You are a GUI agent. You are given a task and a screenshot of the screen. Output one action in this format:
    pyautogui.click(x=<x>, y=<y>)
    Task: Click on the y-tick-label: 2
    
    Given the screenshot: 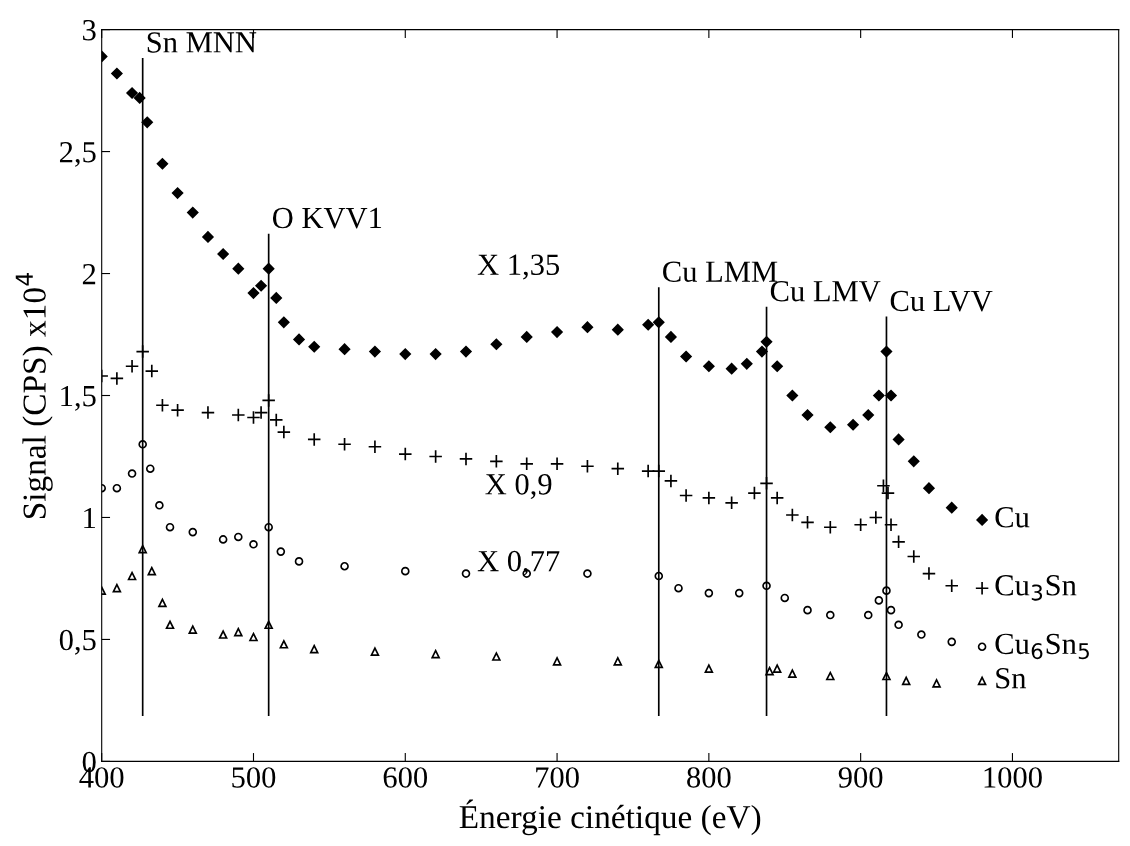 What is the action you would take?
    pyautogui.click(x=89, y=274)
    